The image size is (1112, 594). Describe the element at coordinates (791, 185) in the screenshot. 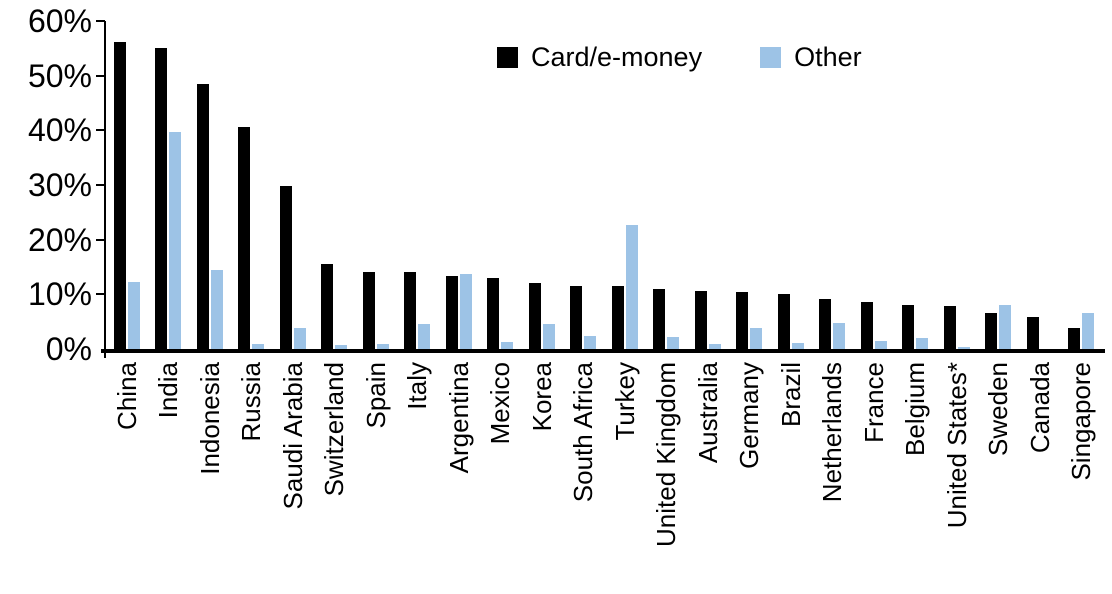

I see `bar-group-brazil` at that location.